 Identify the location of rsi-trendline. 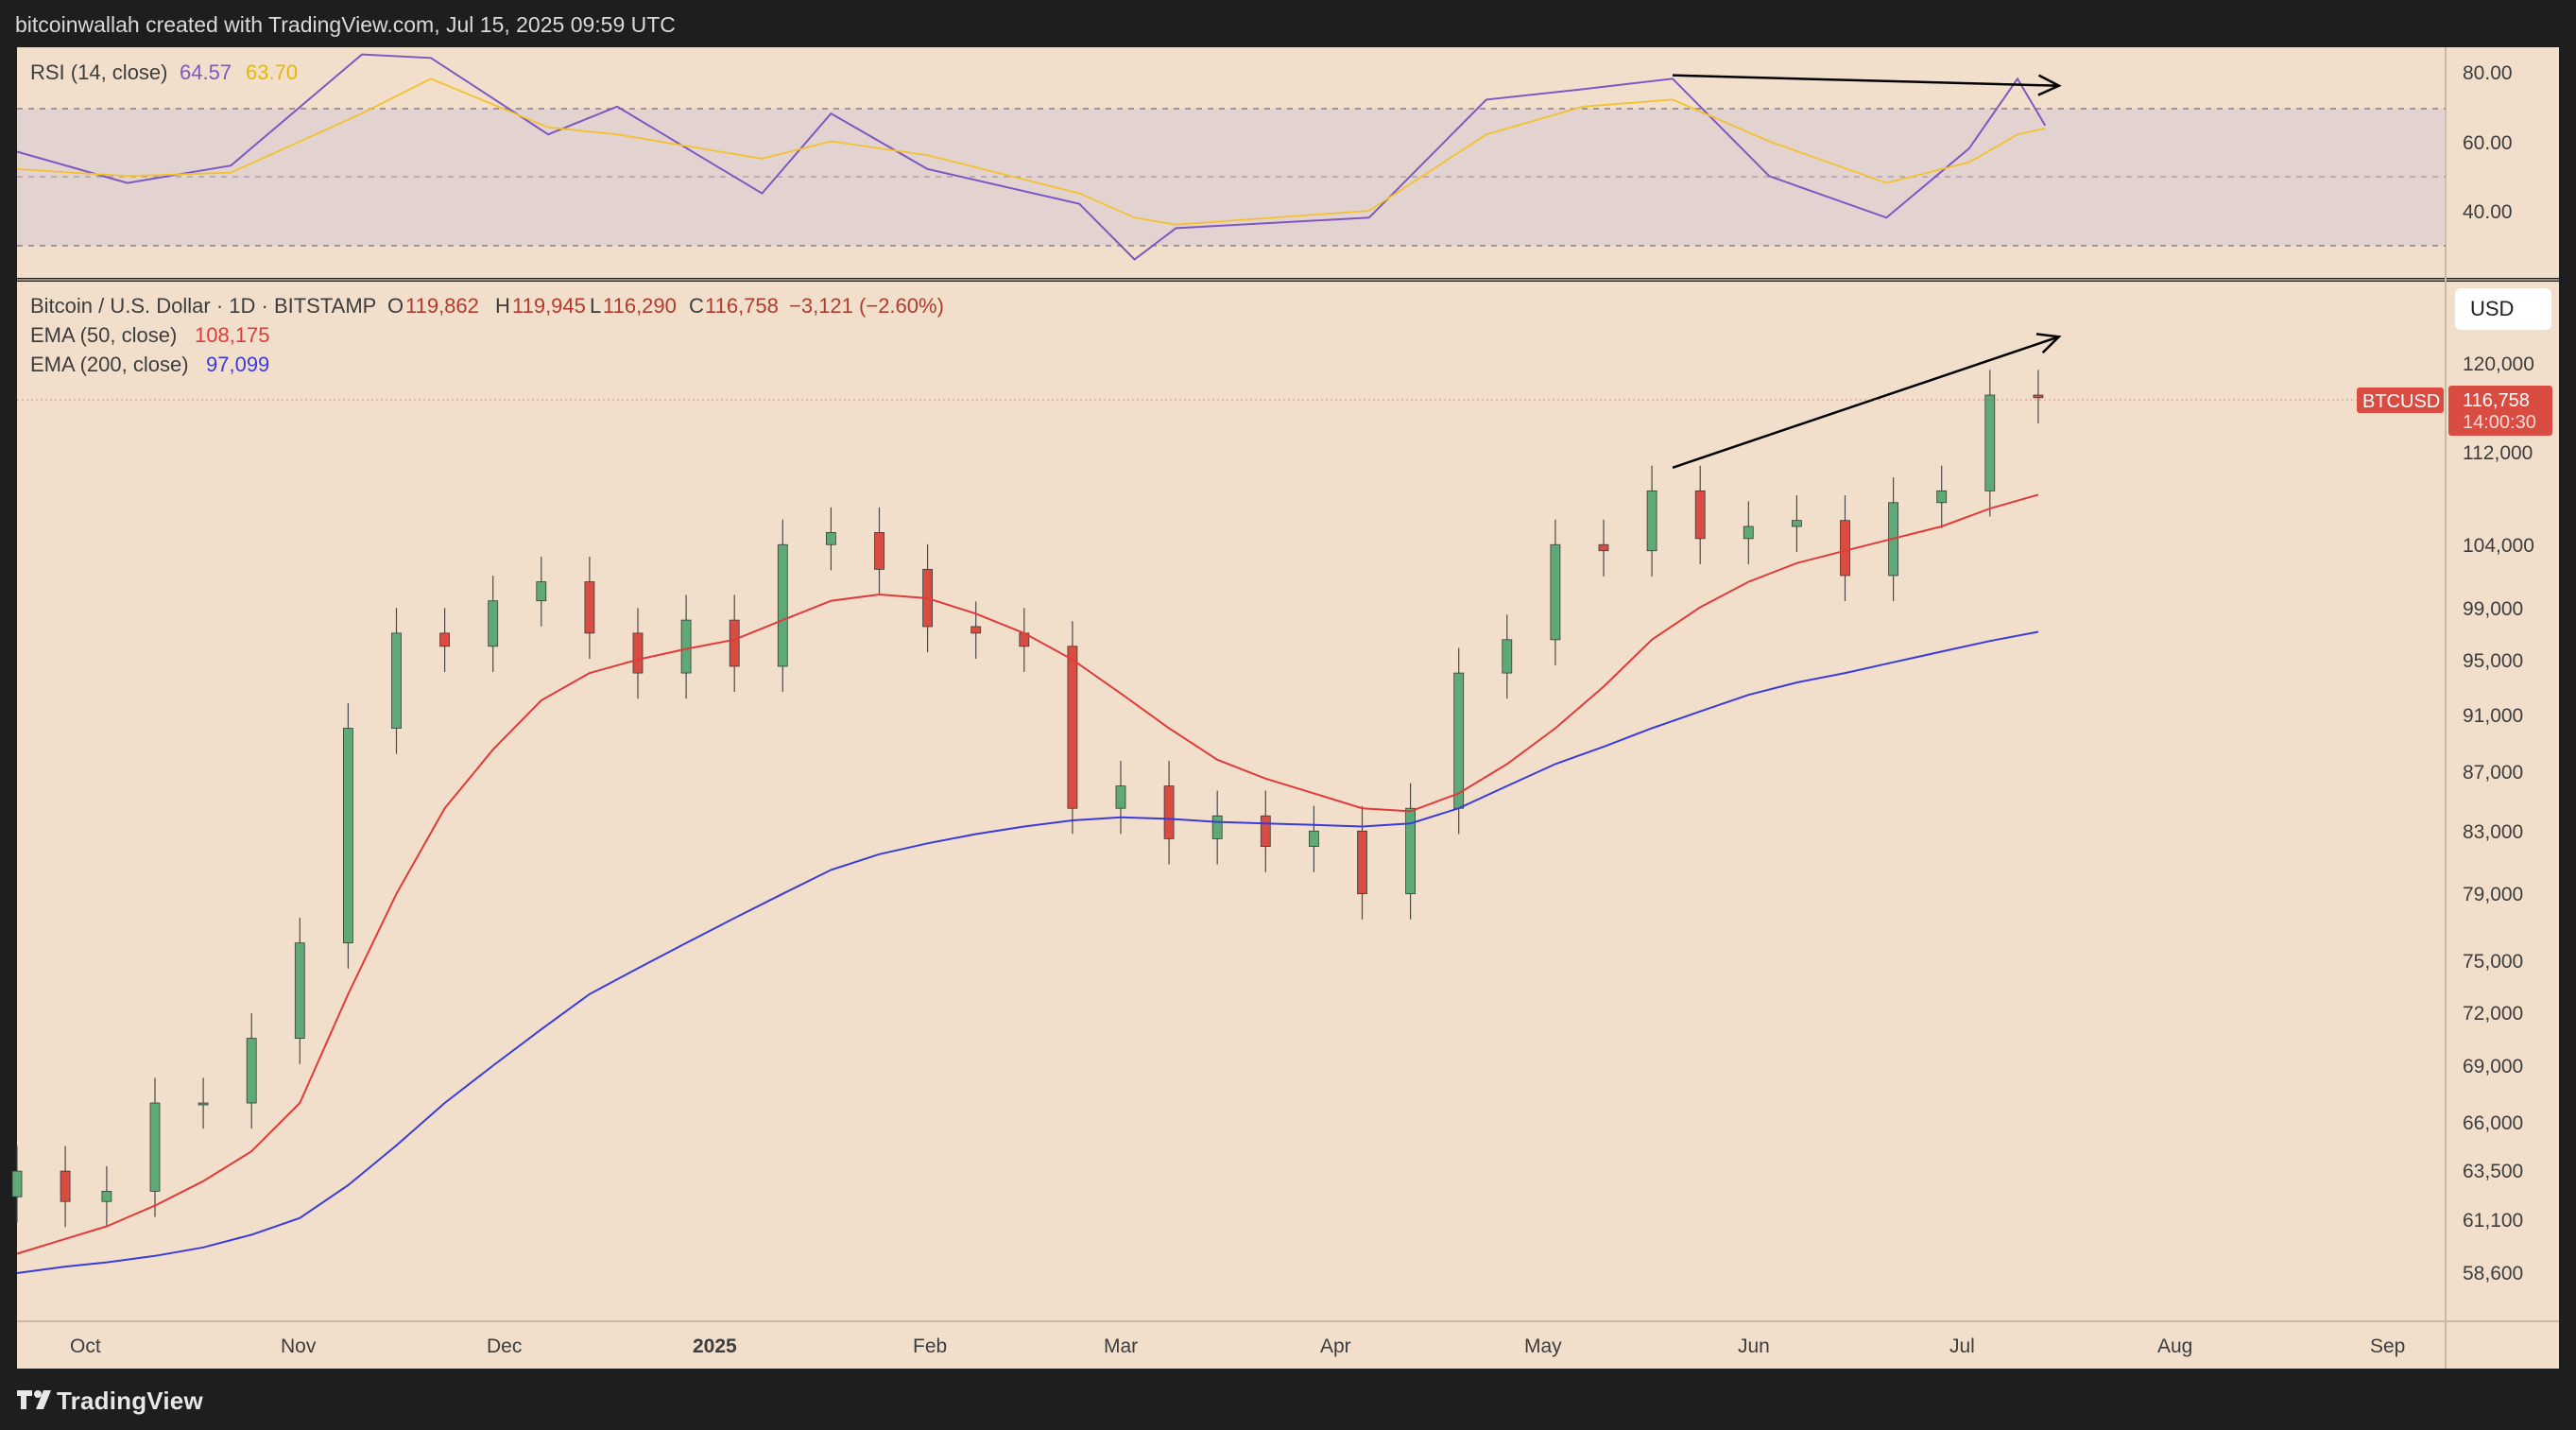
(1865, 80).